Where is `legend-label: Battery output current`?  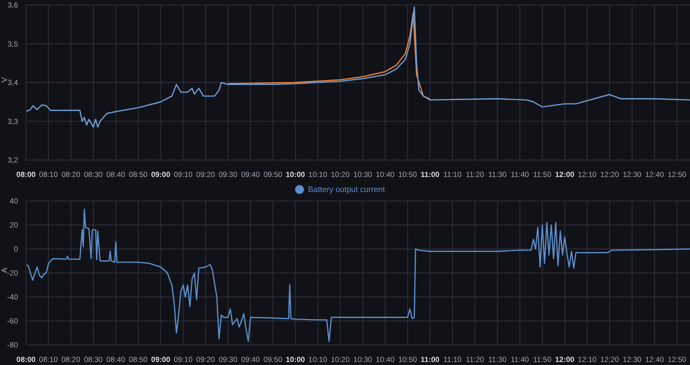
legend-label: Battery output current is located at coordinates (346, 189).